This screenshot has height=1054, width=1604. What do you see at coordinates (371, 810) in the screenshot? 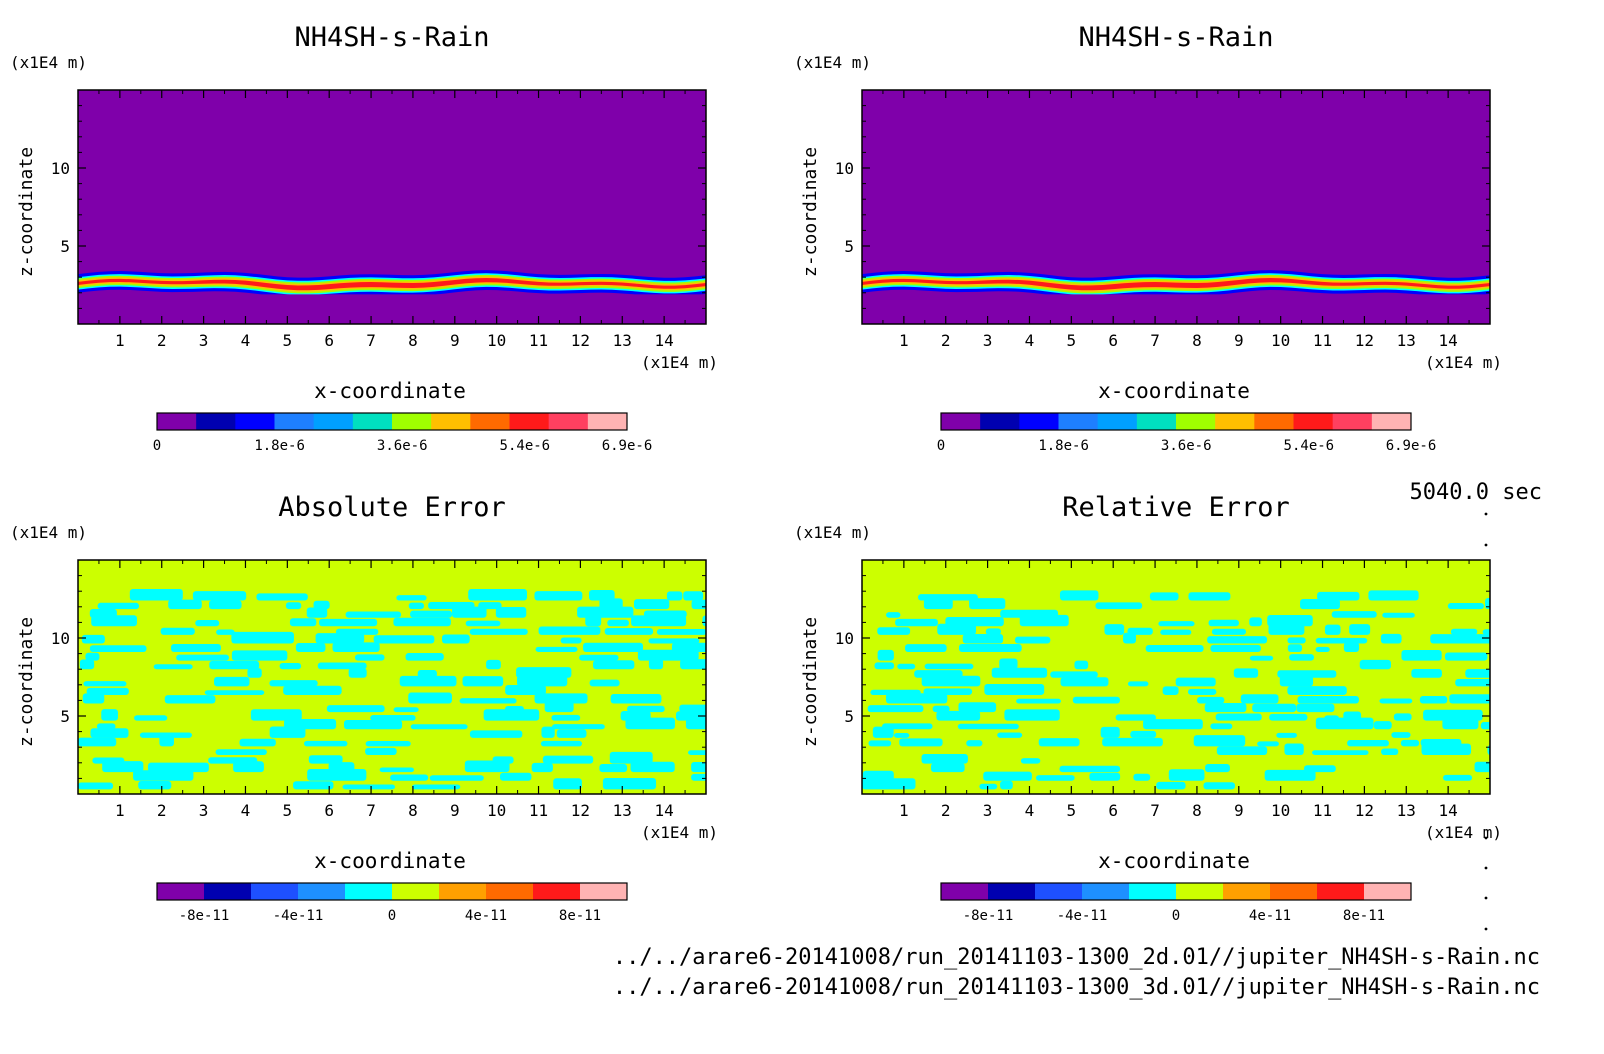
I see `x-tick-label: 7` at bounding box center [371, 810].